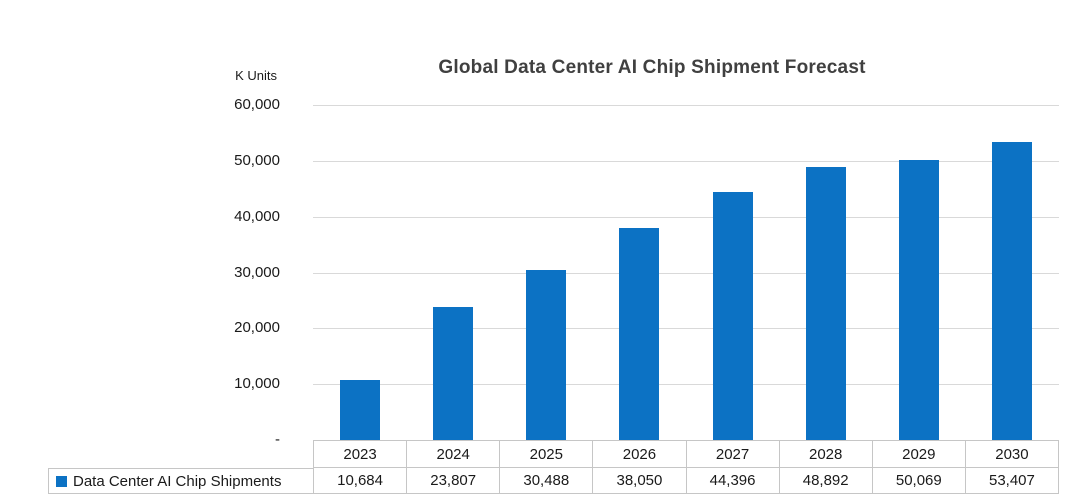 Image resolution: width=1068 pixels, height=498 pixels. What do you see at coordinates (733, 454) in the screenshot?
I see `year-header-cell: 2027` at bounding box center [733, 454].